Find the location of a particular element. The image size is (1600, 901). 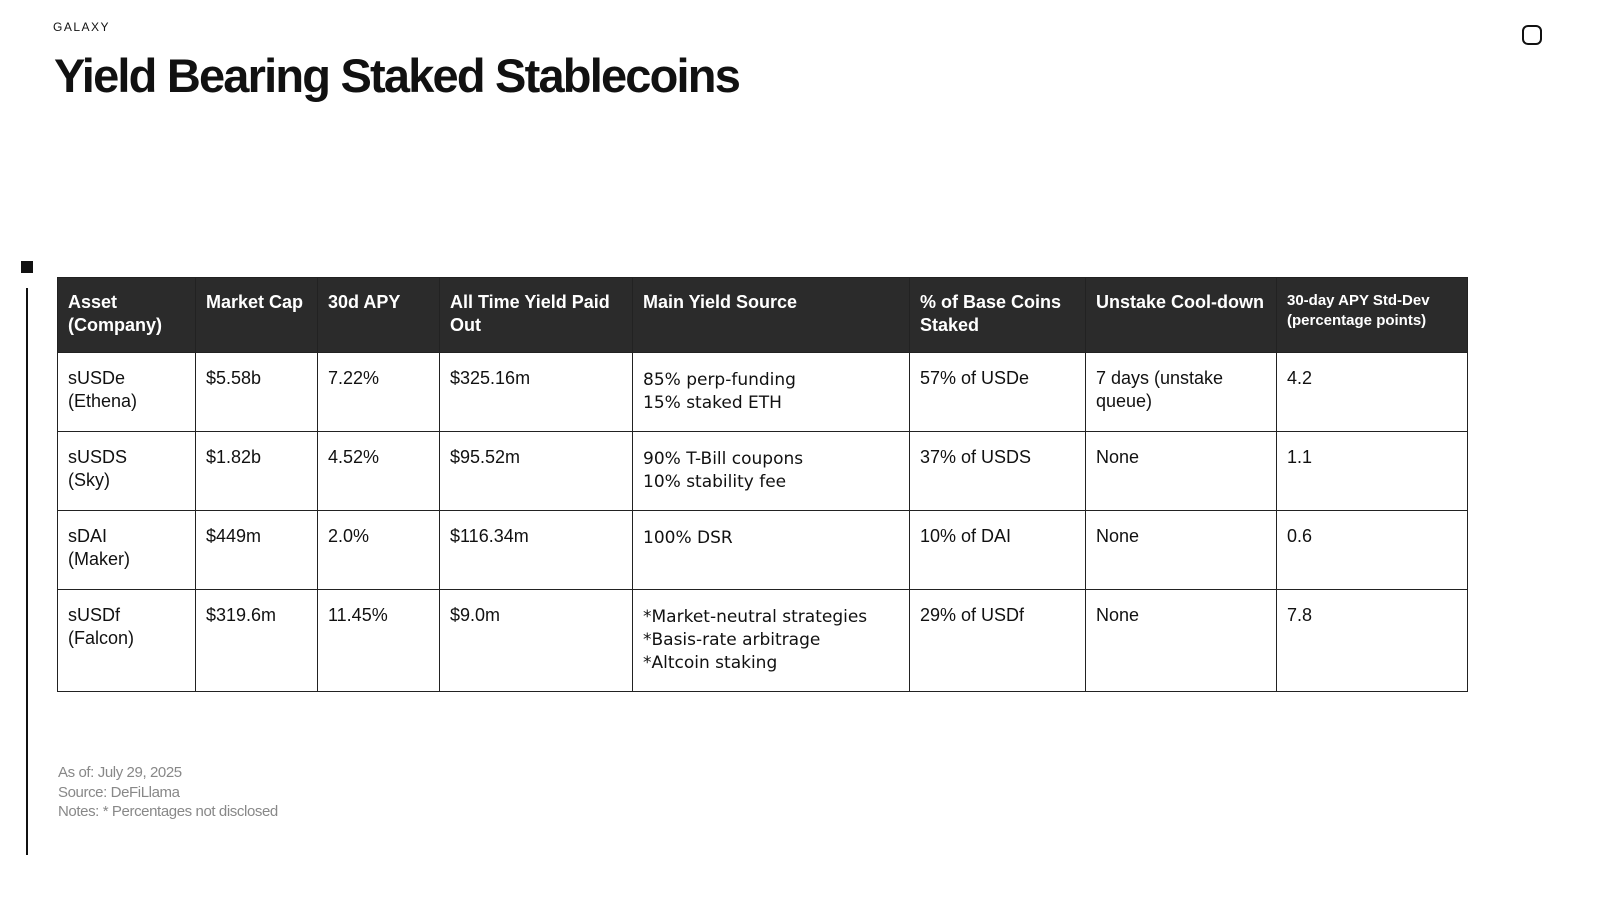

cell-line: 1.1 is located at coordinates (1300, 457).